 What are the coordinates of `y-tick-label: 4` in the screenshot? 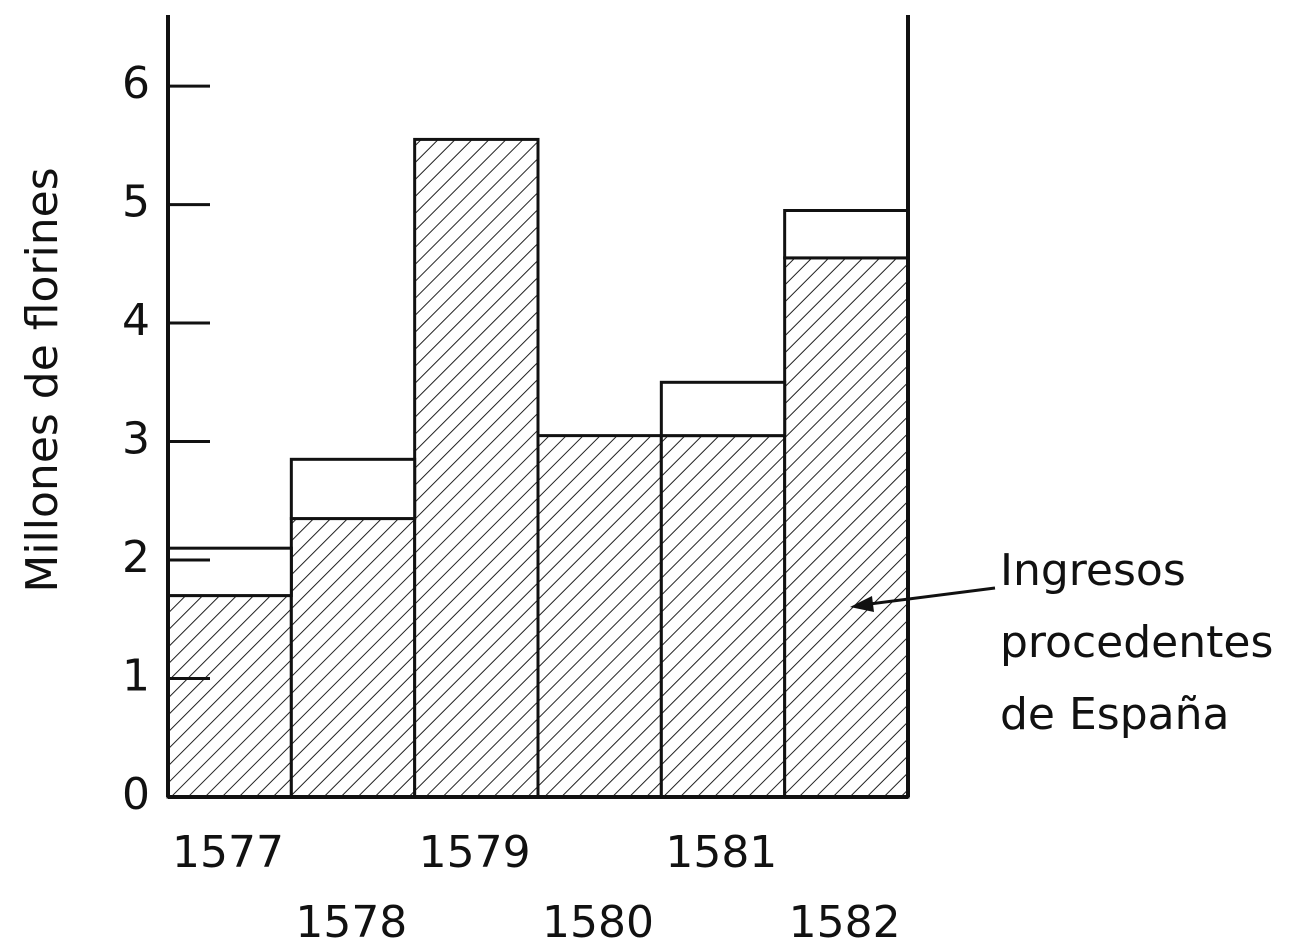 It's located at (136, 320).